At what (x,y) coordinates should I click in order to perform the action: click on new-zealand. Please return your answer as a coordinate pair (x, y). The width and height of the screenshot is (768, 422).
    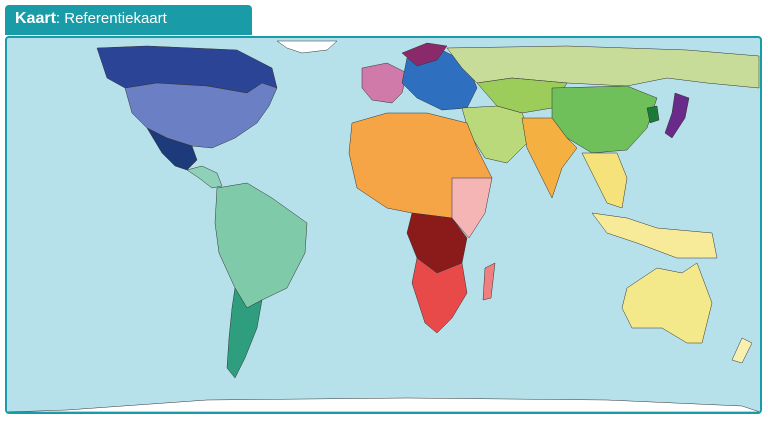
    Looking at the image, I should click on (742, 350).